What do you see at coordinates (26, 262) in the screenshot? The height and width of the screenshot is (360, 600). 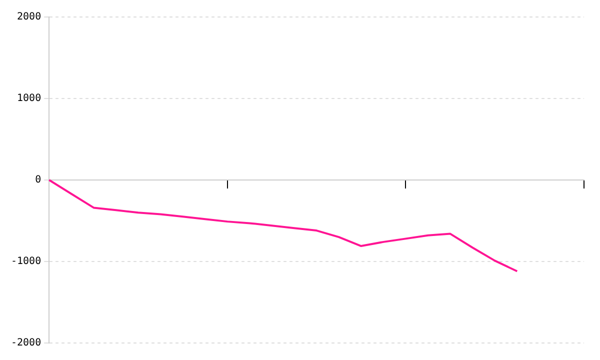 I see `y-tick-label: -1000` at bounding box center [26, 262].